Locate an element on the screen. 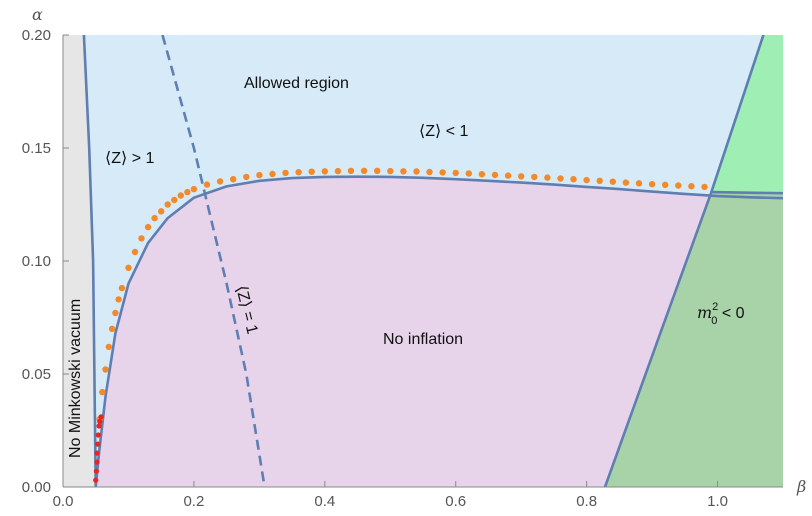 This screenshot has height=516, width=812. label-z-greater-1: ⟨Z⟩ > 1 is located at coordinates (129, 158).